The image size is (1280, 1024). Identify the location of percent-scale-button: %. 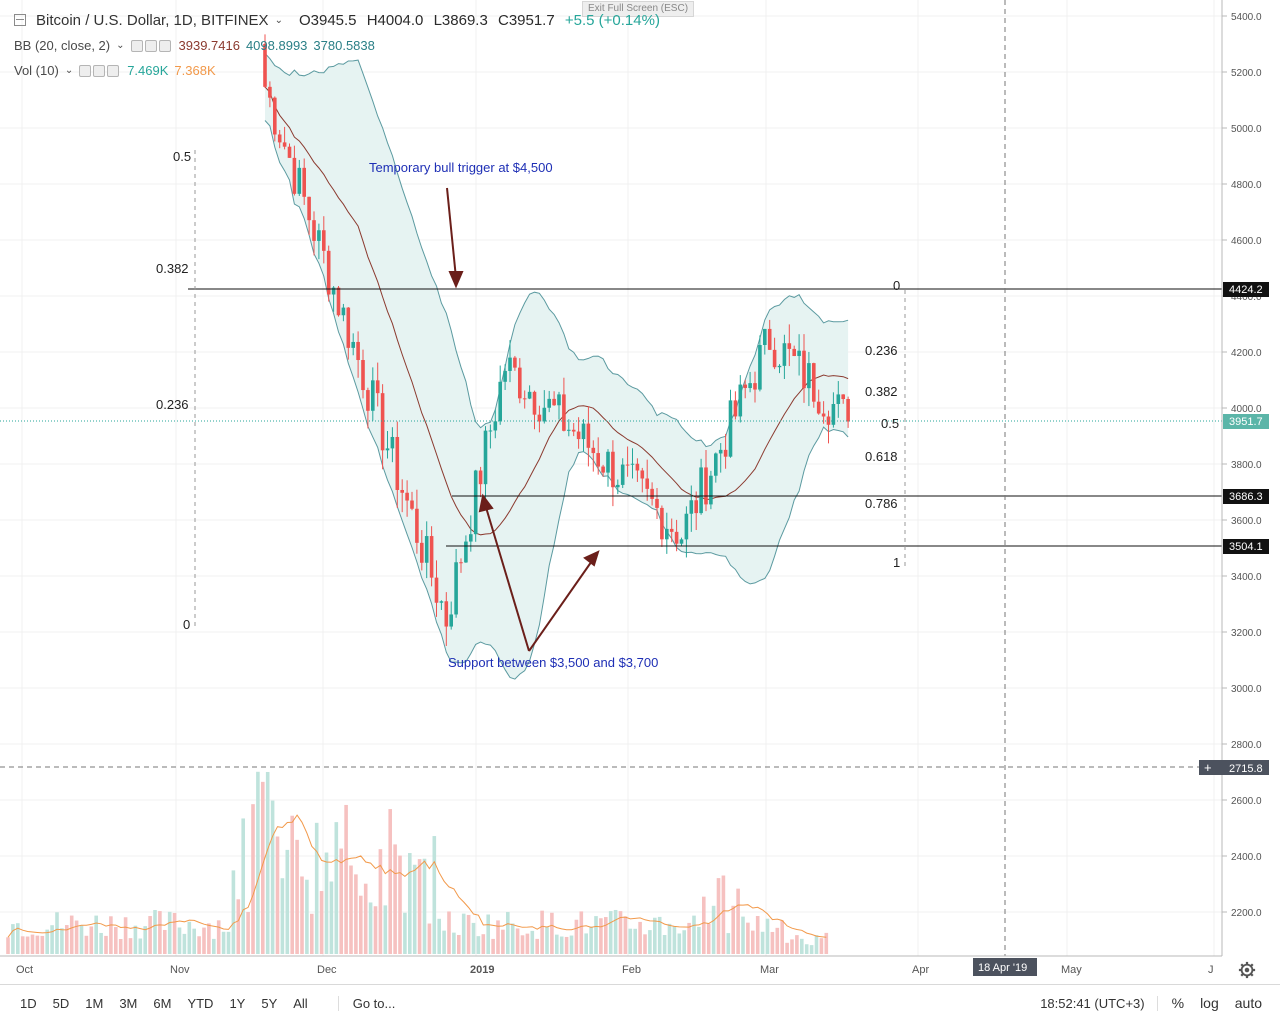
(1178, 1003).